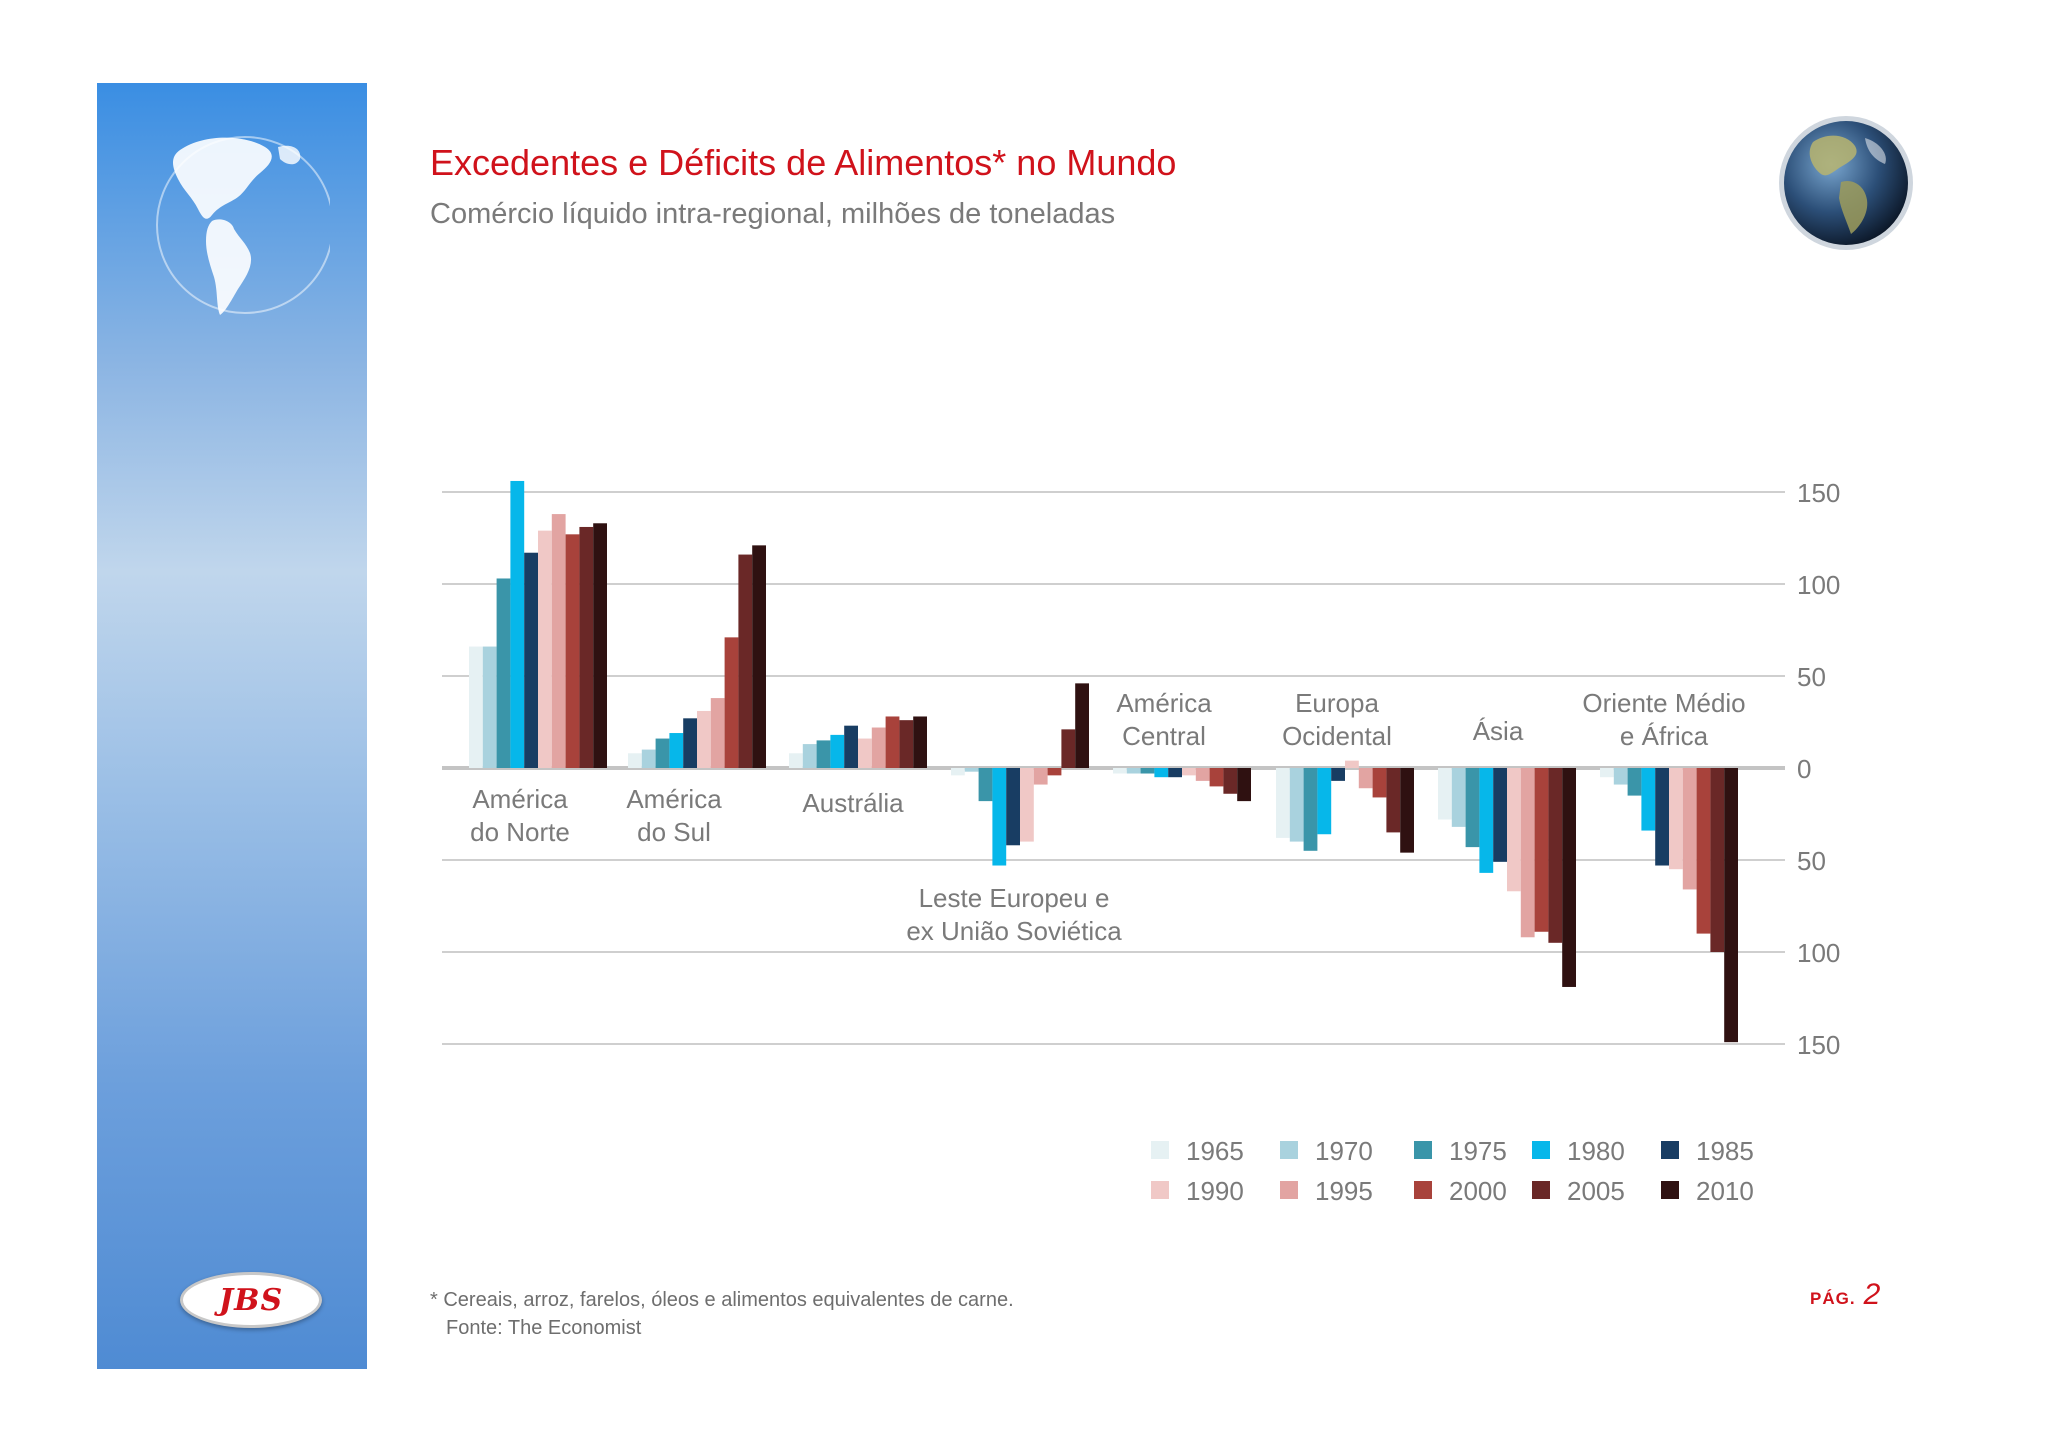 The height and width of the screenshot is (1447, 2048). What do you see at coordinates (544, 1328) in the screenshot?
I see `source-text: Fonte: The Economist` at bounding box center [544, 1328].